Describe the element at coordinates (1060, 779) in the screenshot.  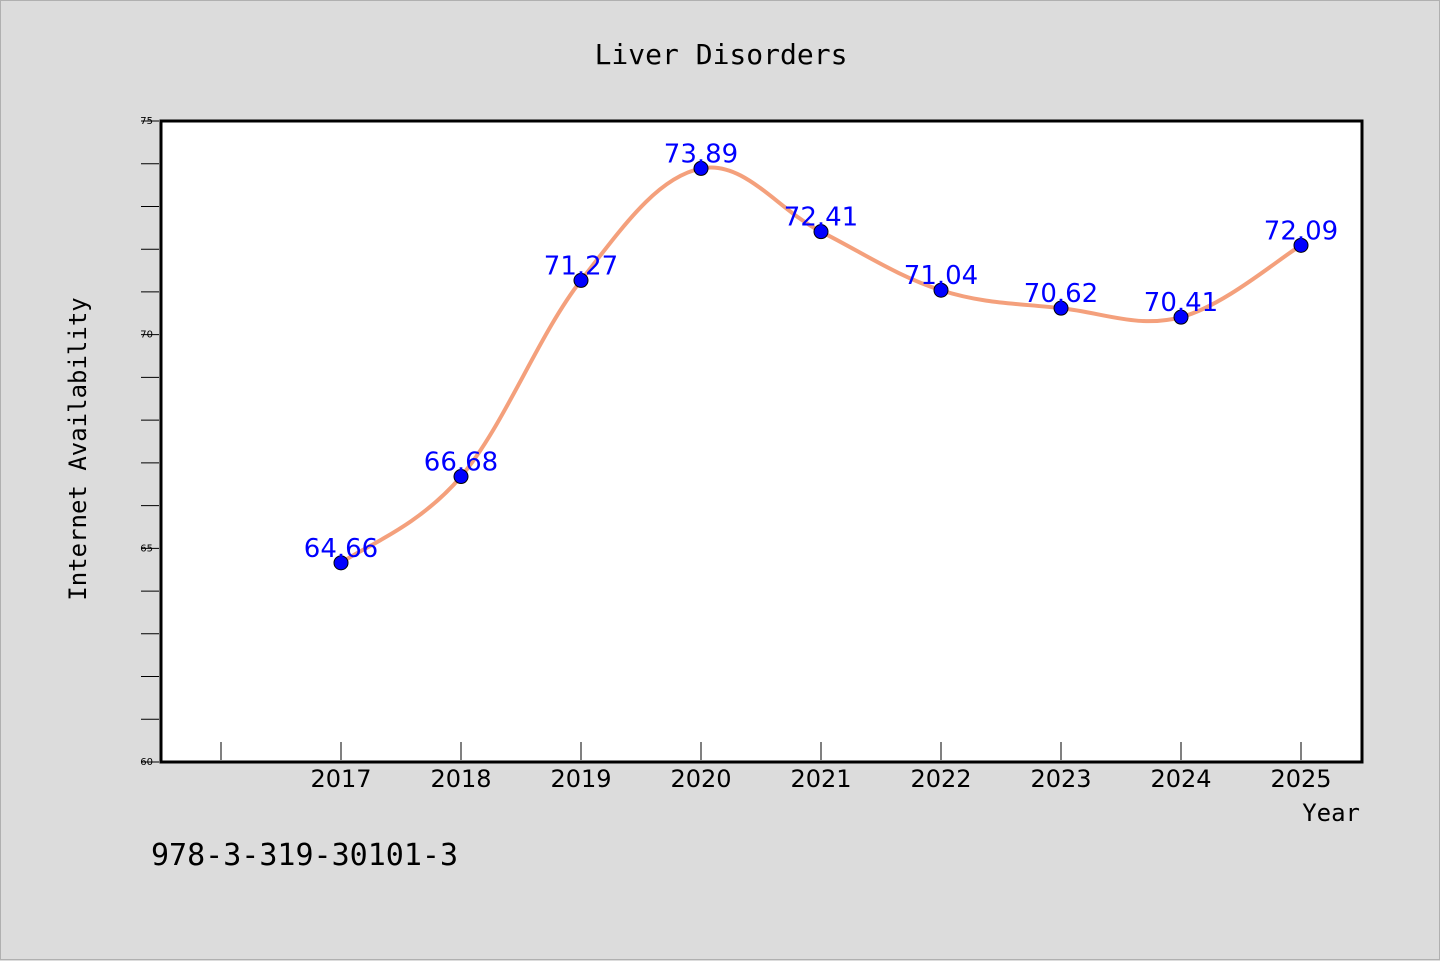
I see `x-tick-label: 2023` at that location.